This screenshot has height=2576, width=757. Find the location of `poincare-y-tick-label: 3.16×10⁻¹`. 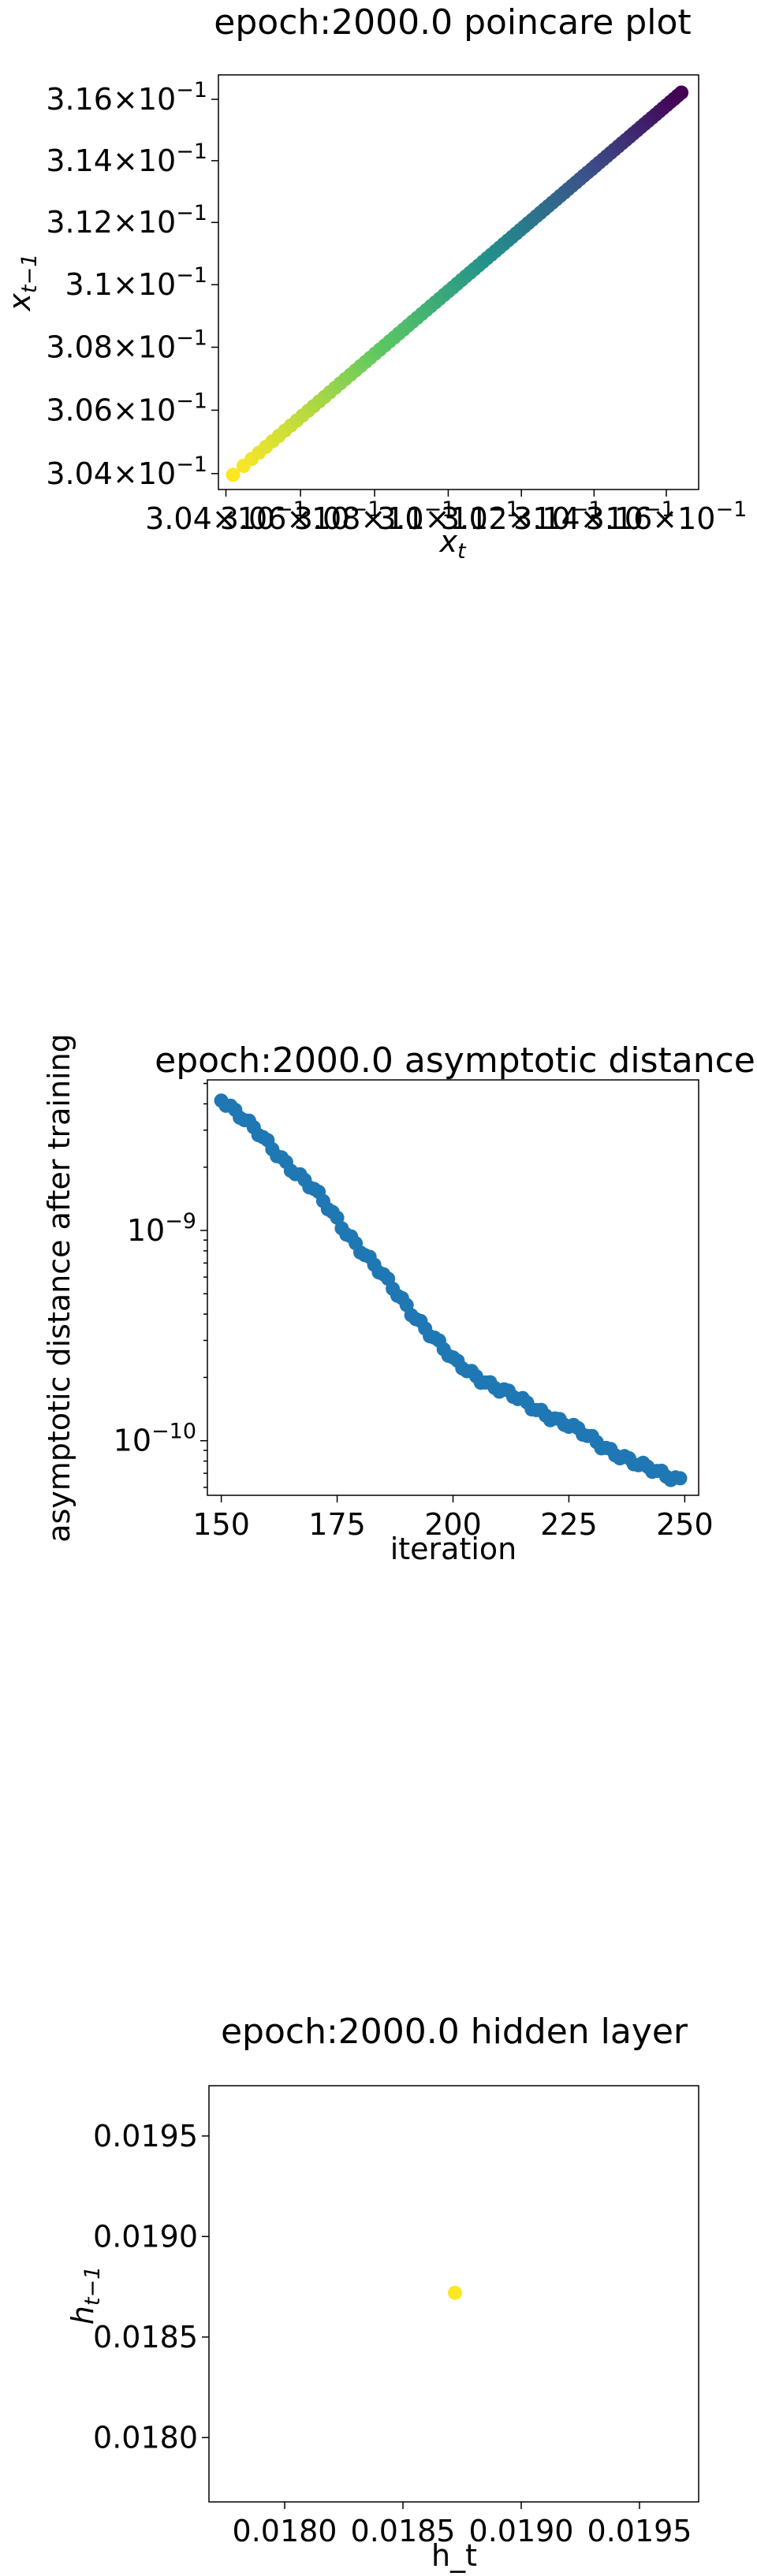

poincare-y-tick-label: 3.16×10⁻¹ is located at coordinates (126, 97).